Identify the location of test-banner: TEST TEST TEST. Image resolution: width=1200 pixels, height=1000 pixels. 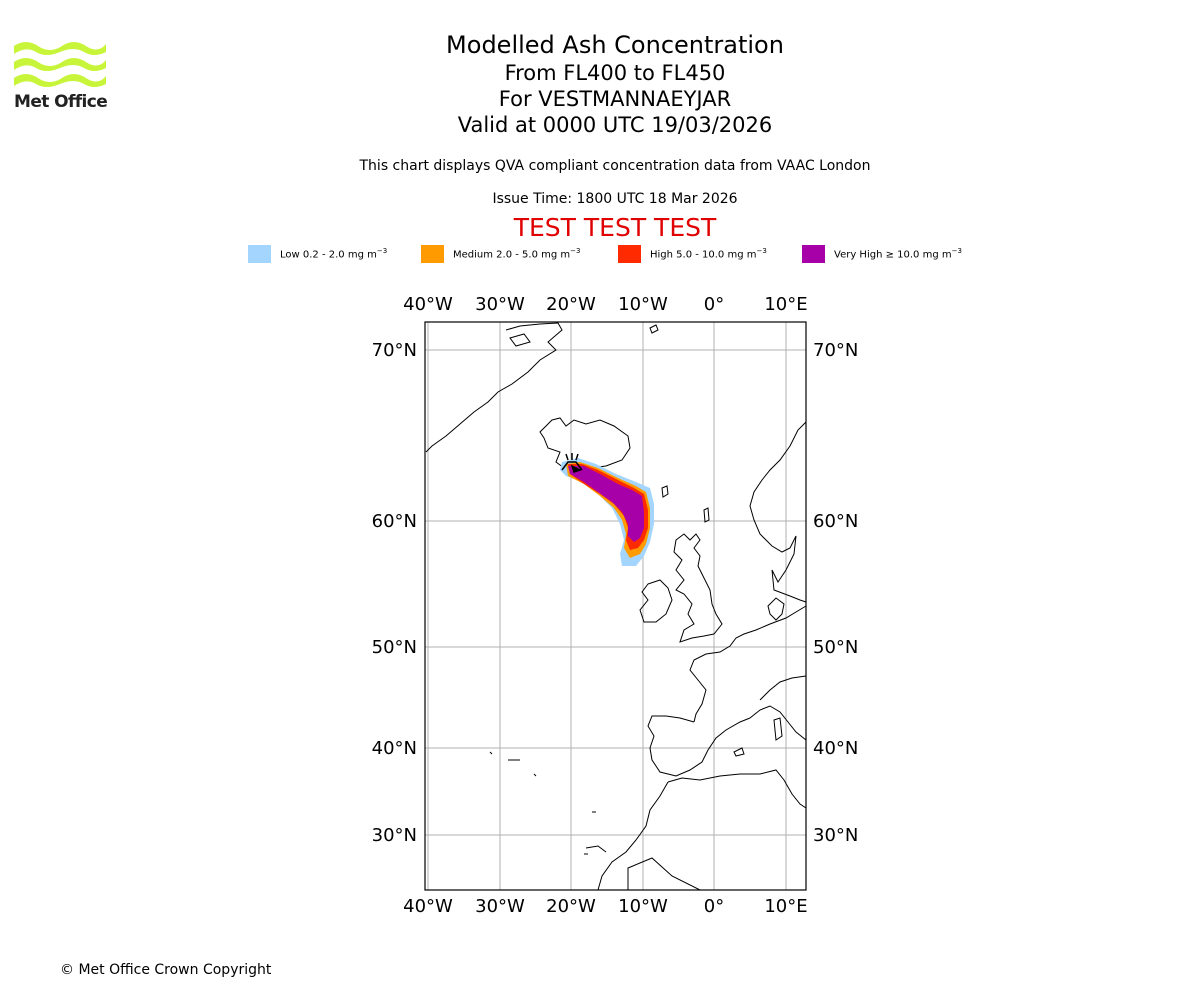
(615, 227).